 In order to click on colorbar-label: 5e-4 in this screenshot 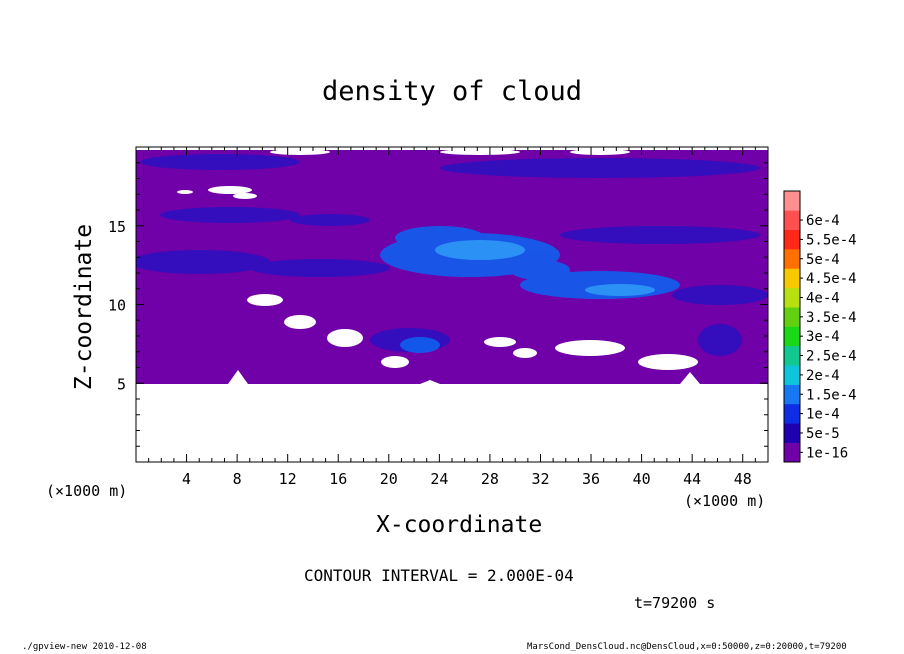, I will do `click(823, 260)`.